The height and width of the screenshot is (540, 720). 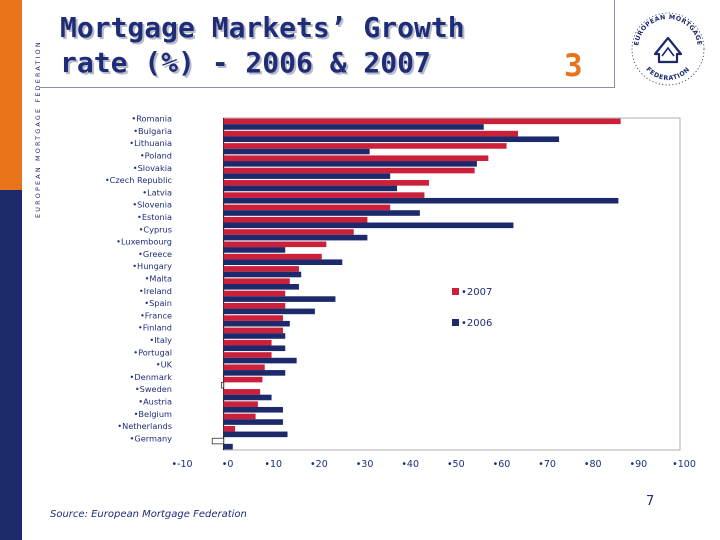 I want to click on x-tick-label: •30, so click(x=365, y=464).